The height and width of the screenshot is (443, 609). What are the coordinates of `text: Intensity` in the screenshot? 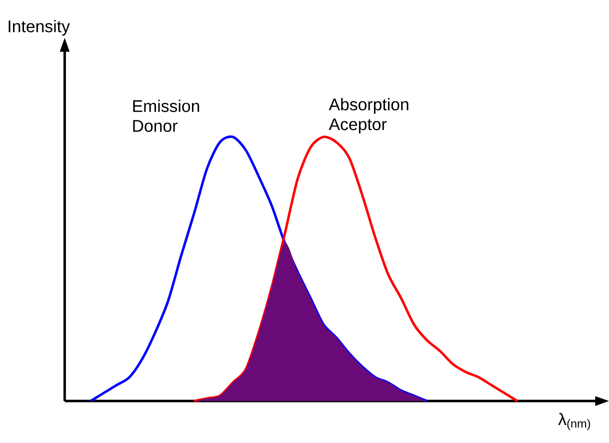 It's located at (39, 28).